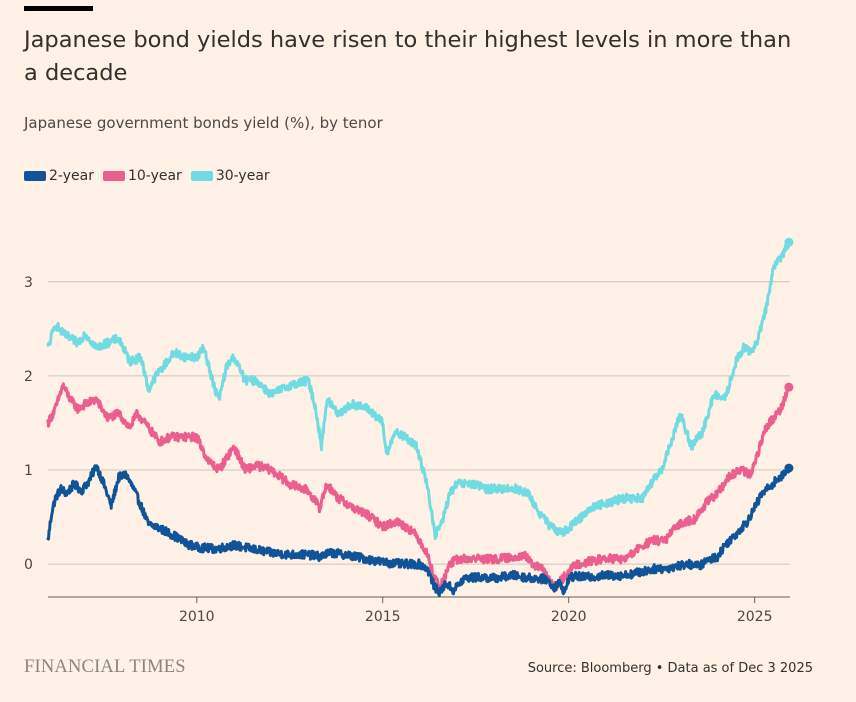 The height and width of the screenshot is (702, 856). Describe the element at coordinates (35, 176) in the screenshot. I see `legend-swatch-2-year` at that location.